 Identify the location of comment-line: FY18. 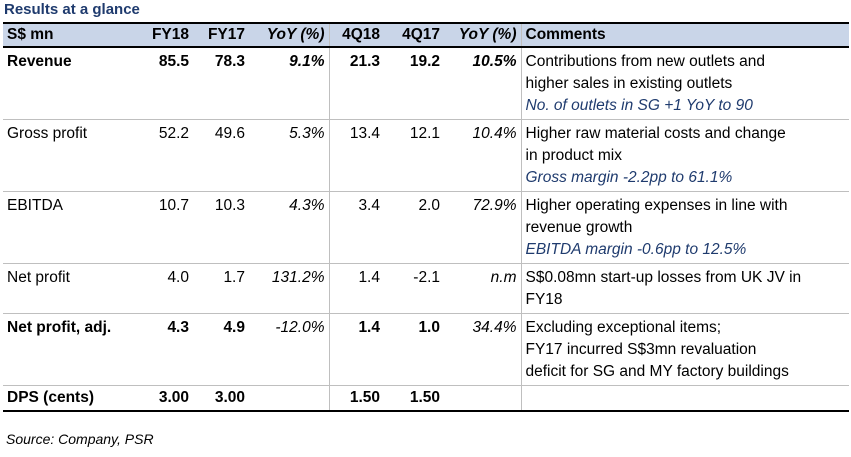
(544, 299).